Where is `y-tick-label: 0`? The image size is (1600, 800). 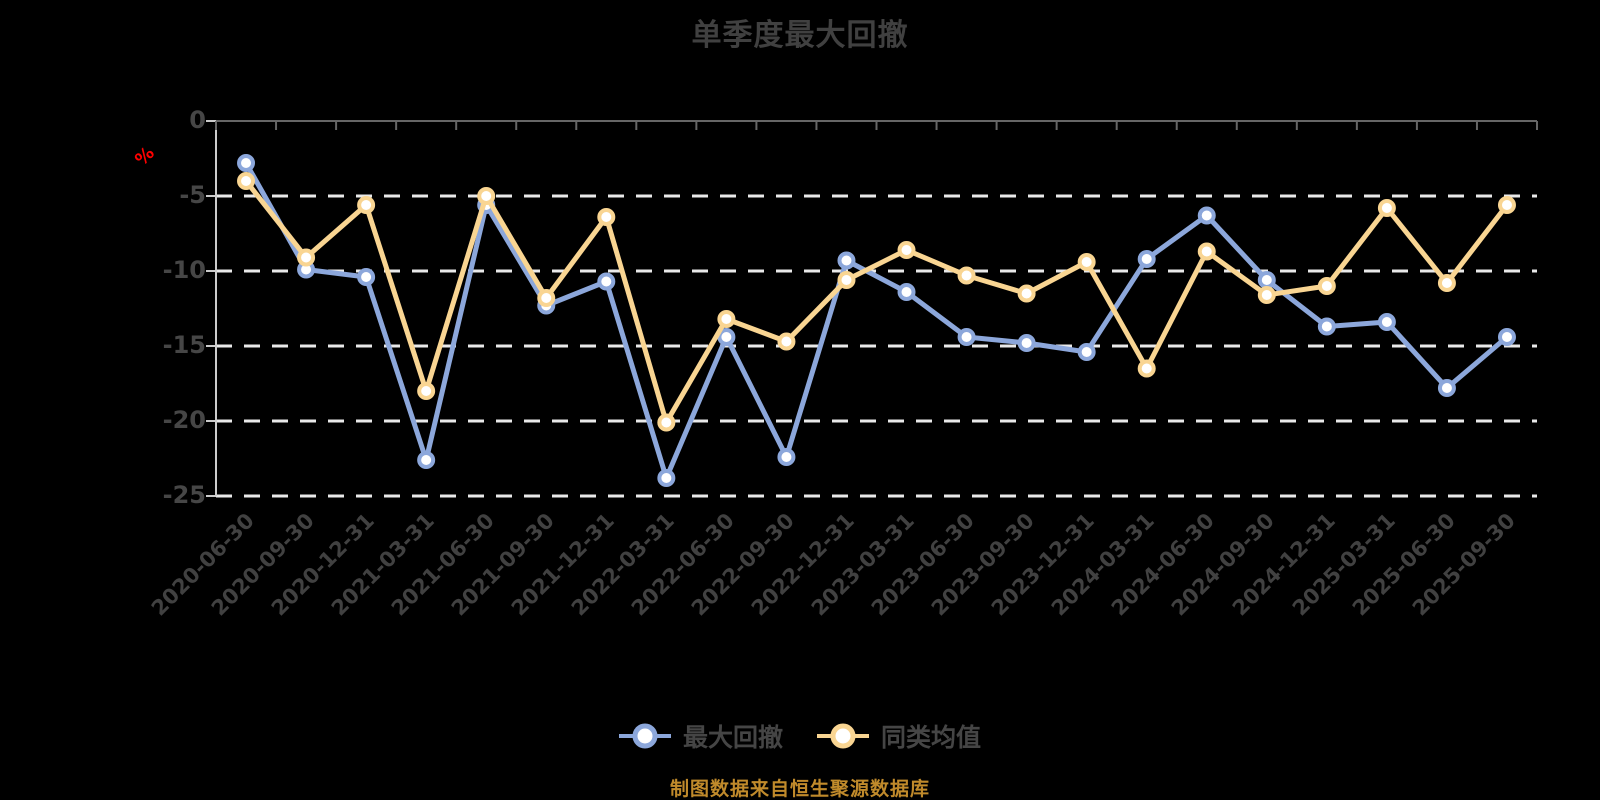
y-tick-label: 0 is located at coordinates (197, 120).